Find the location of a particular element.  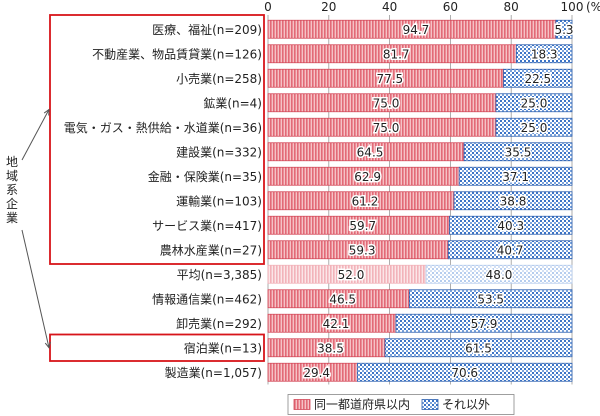

data-label-other: 40.7 is located at coordinates (510, 250).